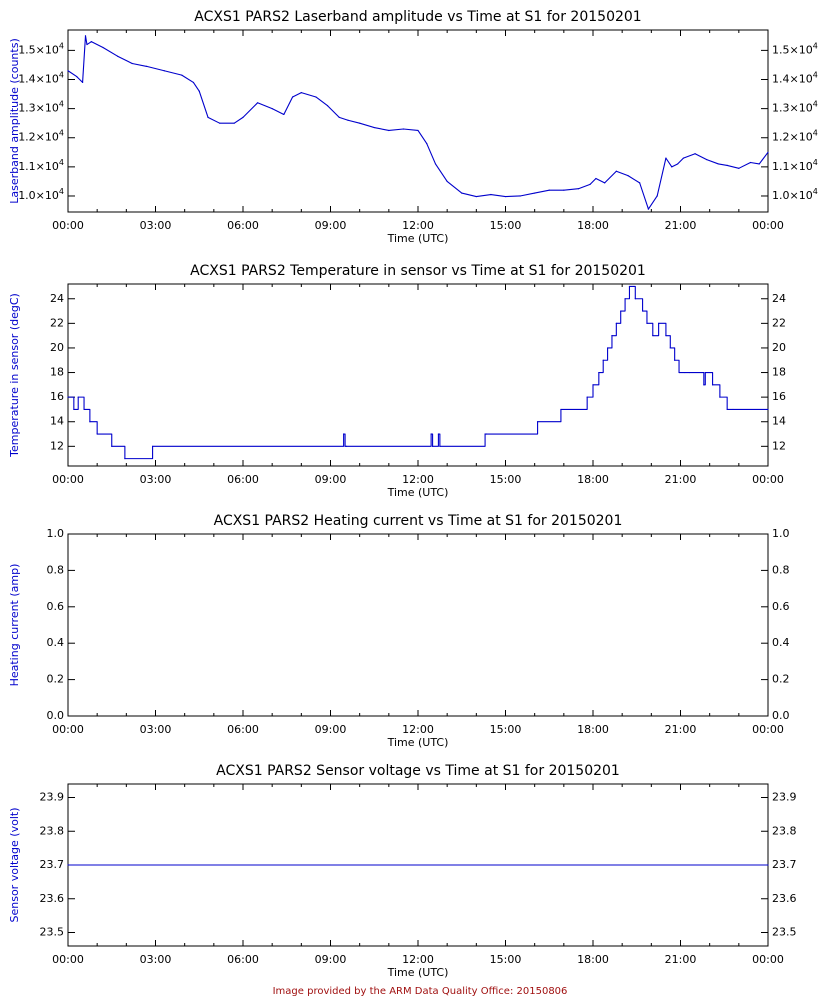 The image size is (840, 1000). What do you see at coordinates (41, 194) in the screenshot?
I see `y-tick-label: 1.0×10⁴` at bounding box center [41, 194].